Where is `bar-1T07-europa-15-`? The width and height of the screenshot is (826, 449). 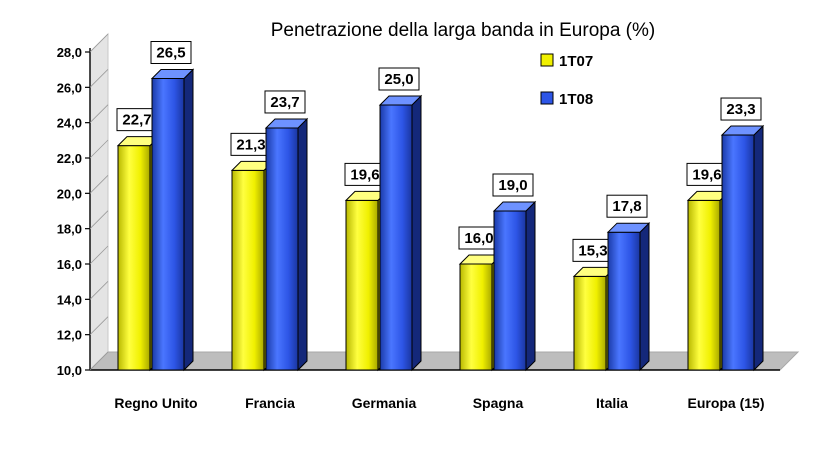 bar-1T07-europa-15- is located at coordinates (704, 285).